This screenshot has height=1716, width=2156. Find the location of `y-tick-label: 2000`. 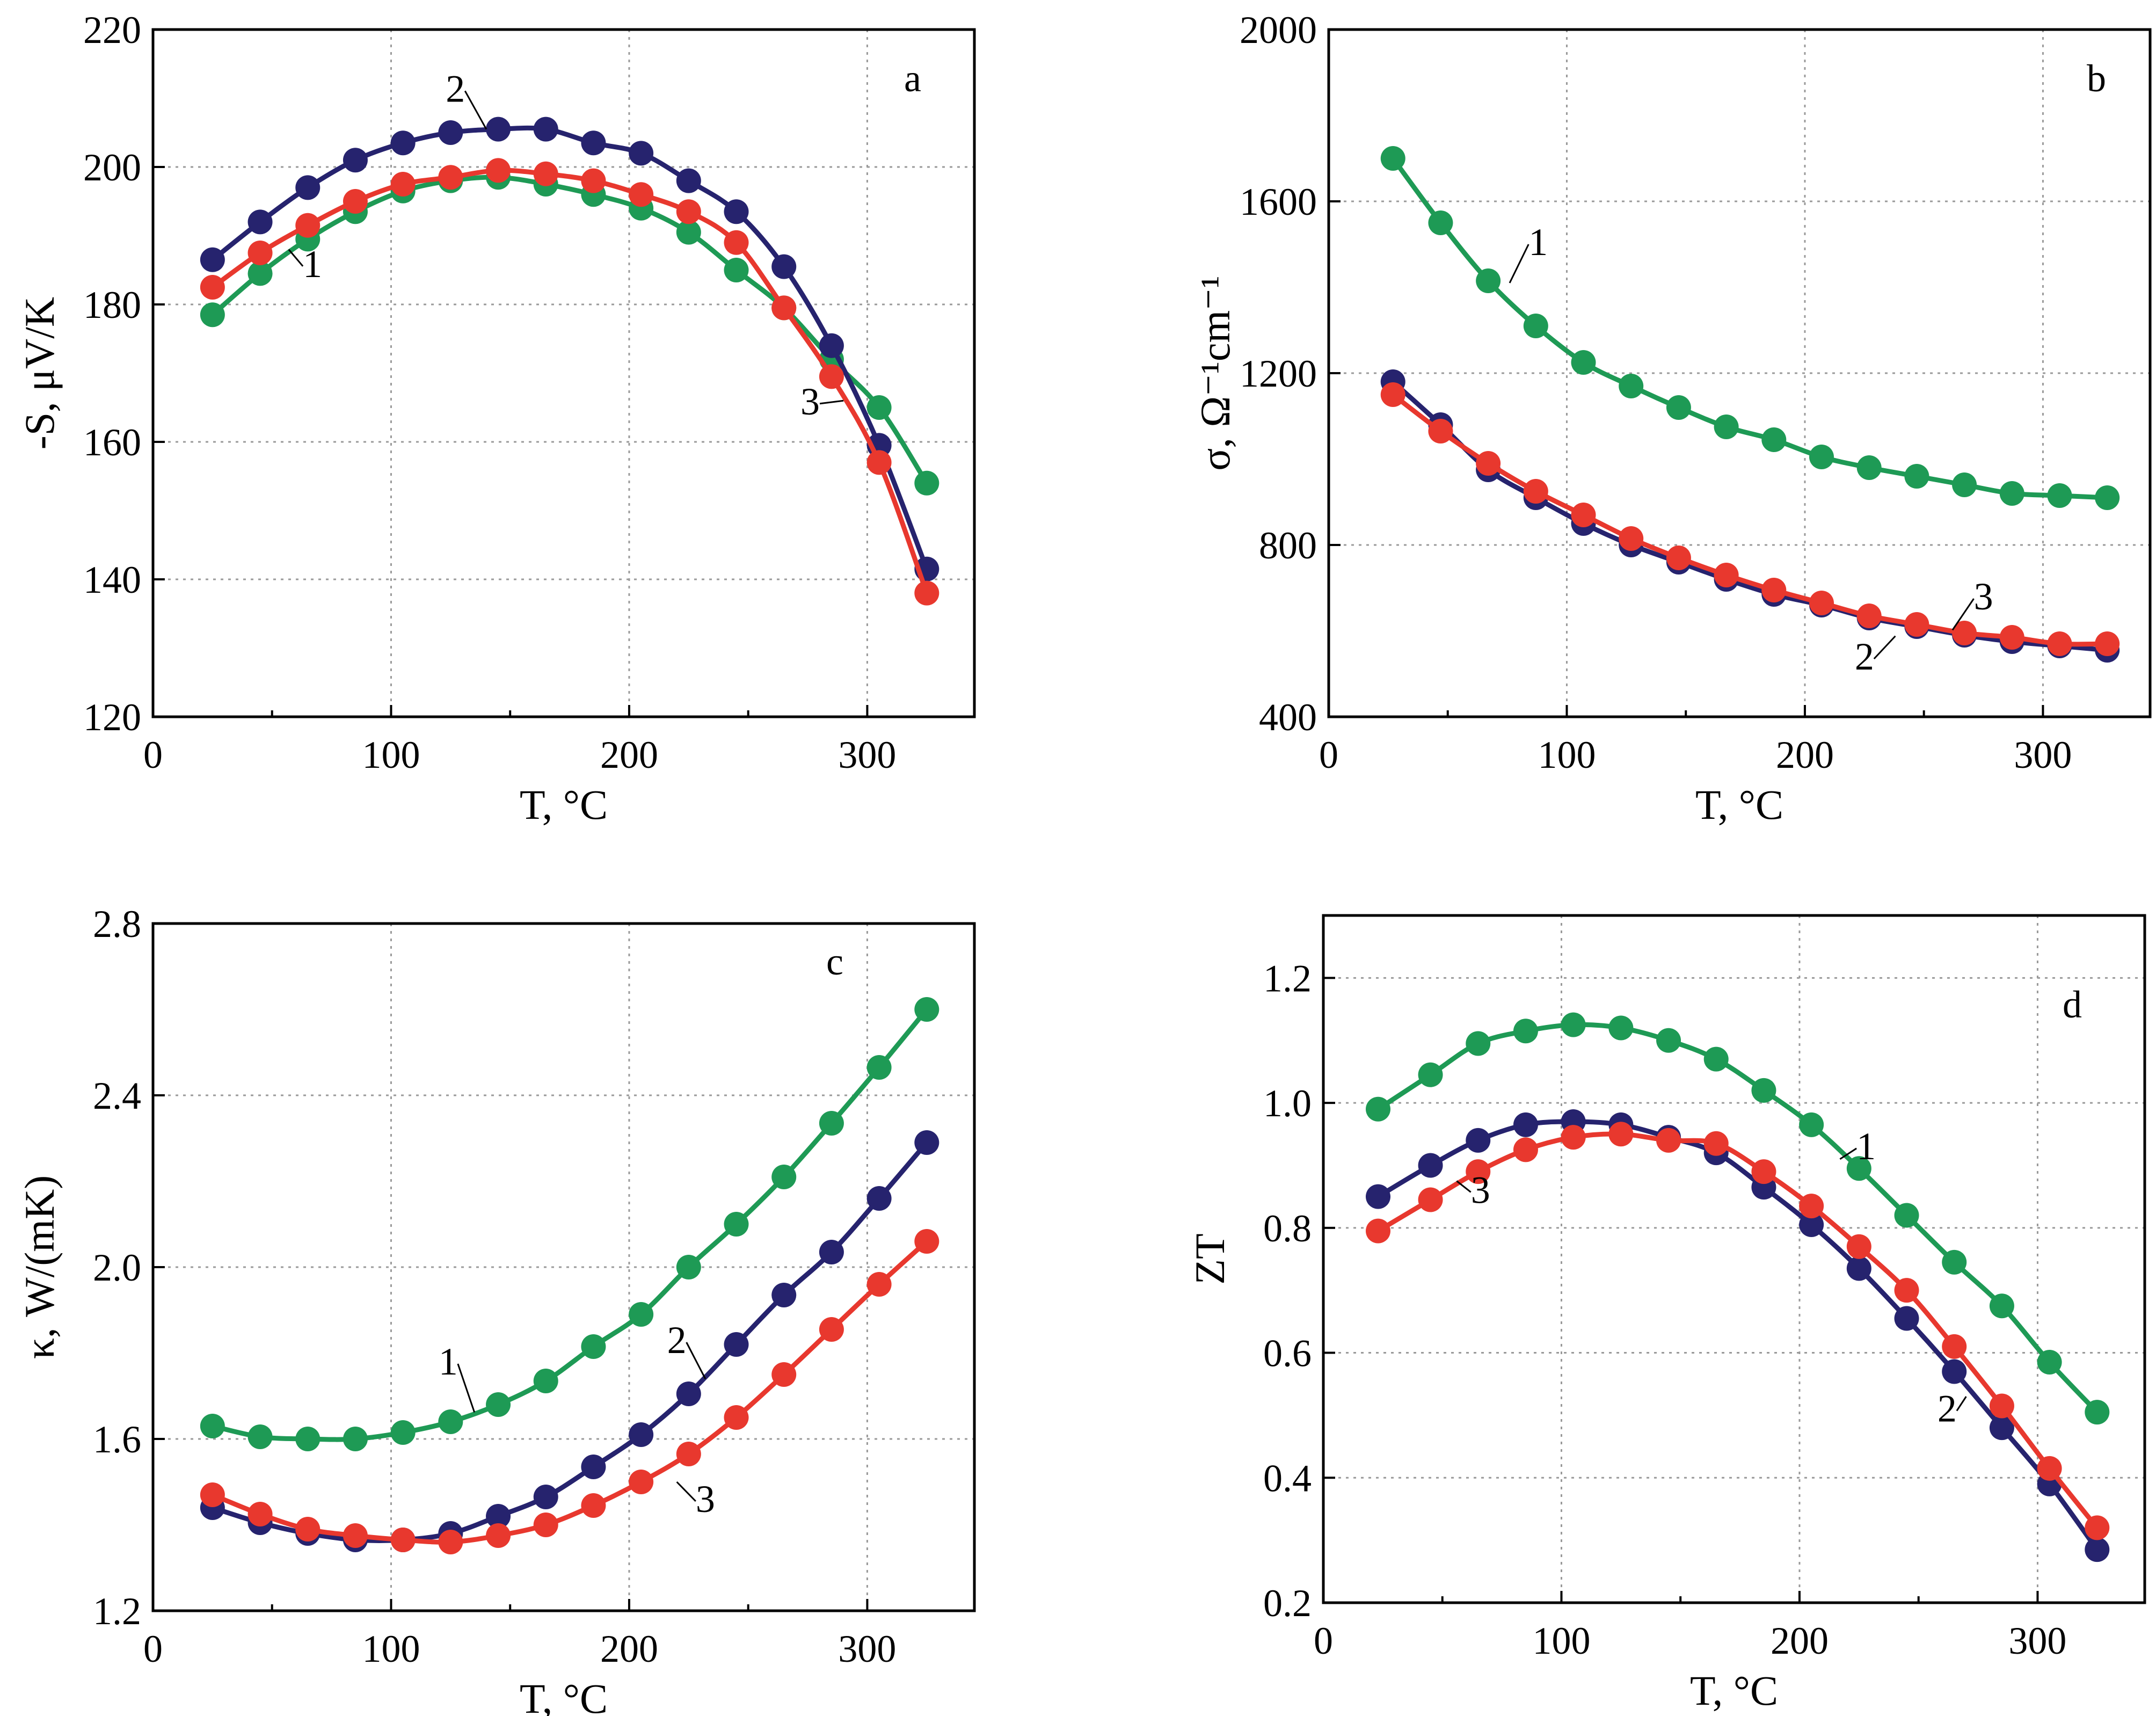

y-tick-label: 2000 is located at coordinates (1278, 30).